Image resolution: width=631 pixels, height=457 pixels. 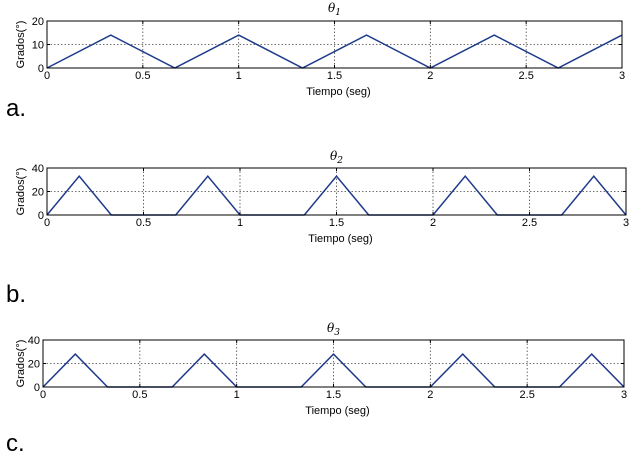 I want to click on y-tick-label: 10, so click(x=38, y=46).